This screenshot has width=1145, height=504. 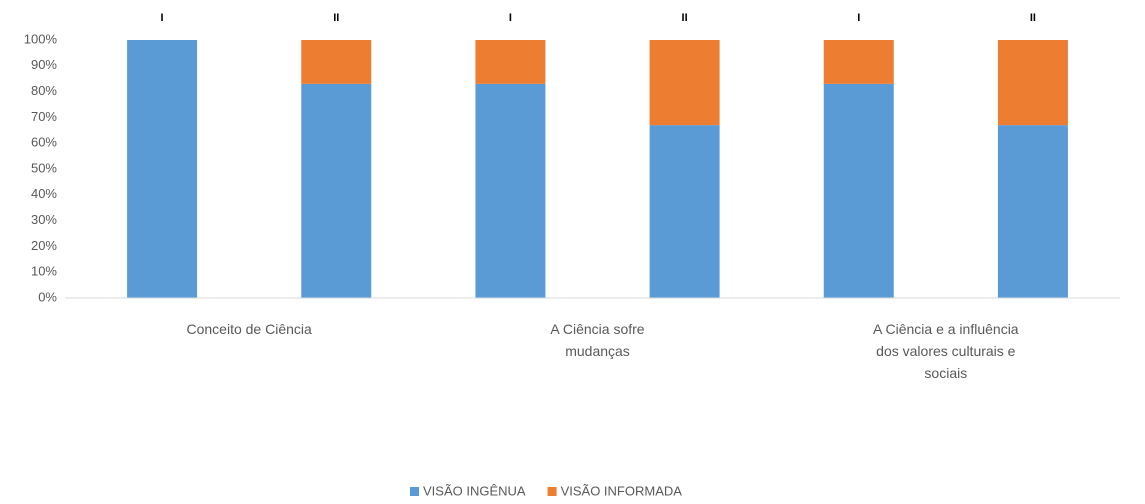 What do you see at coordinates (474, 490) in the screenshot?
I see `legend-label: VISÃO INGÊNUA` at bounding box center [474, 490].